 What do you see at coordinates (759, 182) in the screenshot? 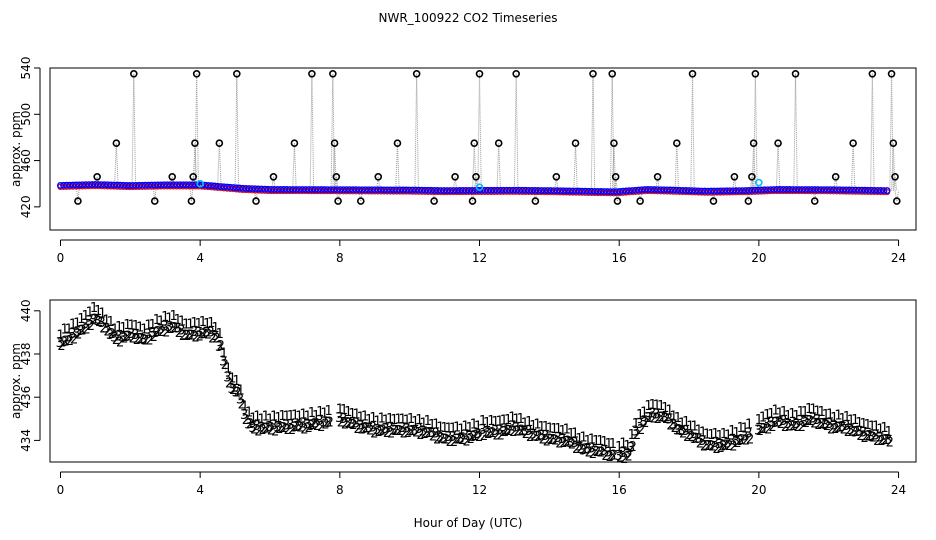
I see `top-cyan-point` at bounding box center [759, 182].